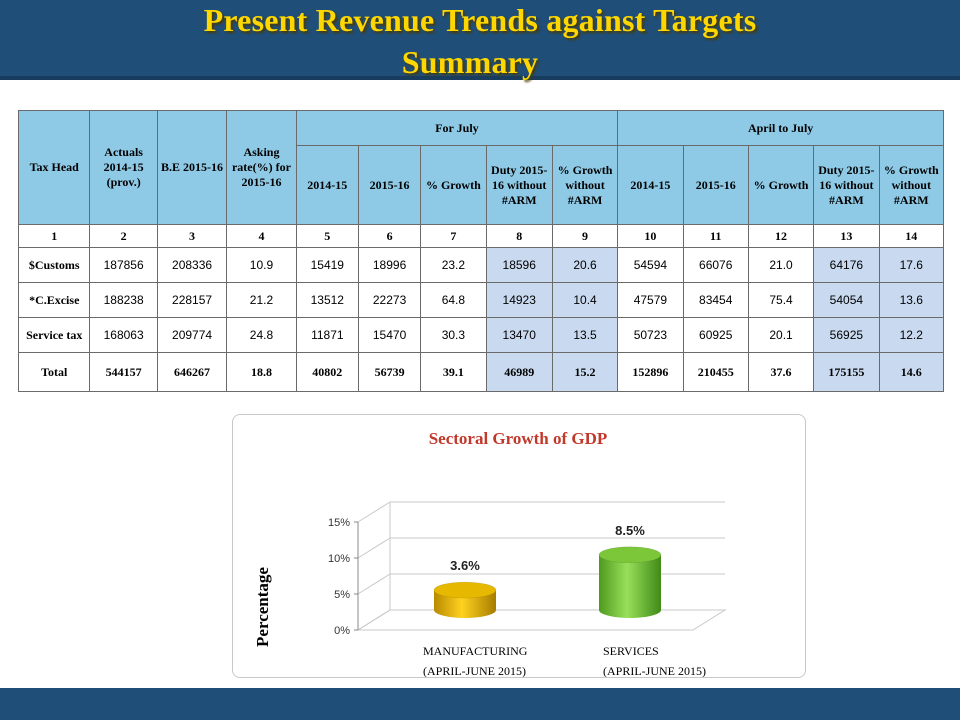  Describe the element at coordinates (123, 372) in the screenshot. I see `table-cell: 544157` at that location.